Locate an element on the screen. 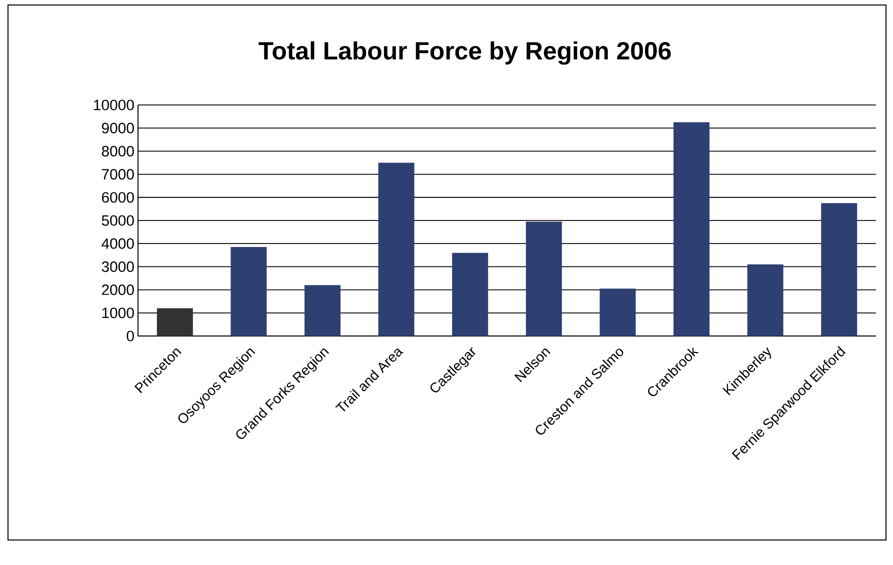 The width and height of the screenshot is (893, 565). y-tick-label: 6000 is located at coordinates (118, 197).